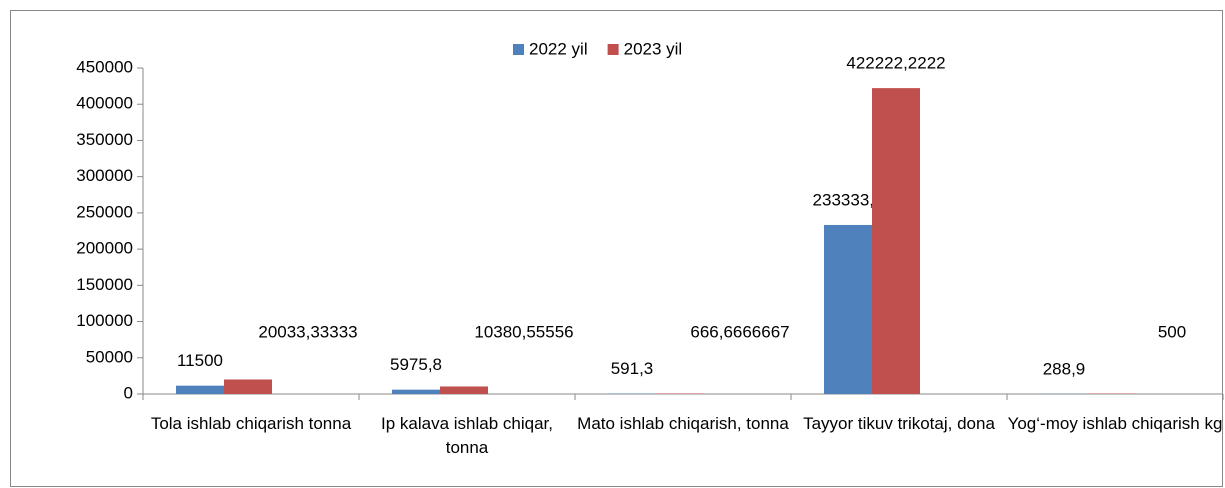 This screenshot has width=1225, height=488. I want to click on legend-label: 2023 yil, so click(653, 48).